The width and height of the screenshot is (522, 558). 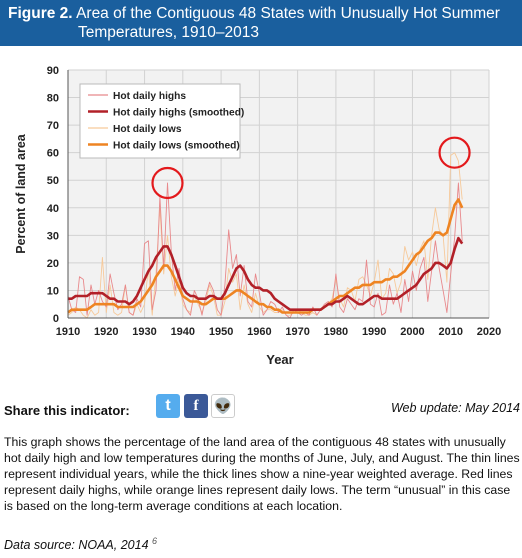 I want to click on legend-entry: Hot daily lows (smoothed), so click(x=176, y=146).